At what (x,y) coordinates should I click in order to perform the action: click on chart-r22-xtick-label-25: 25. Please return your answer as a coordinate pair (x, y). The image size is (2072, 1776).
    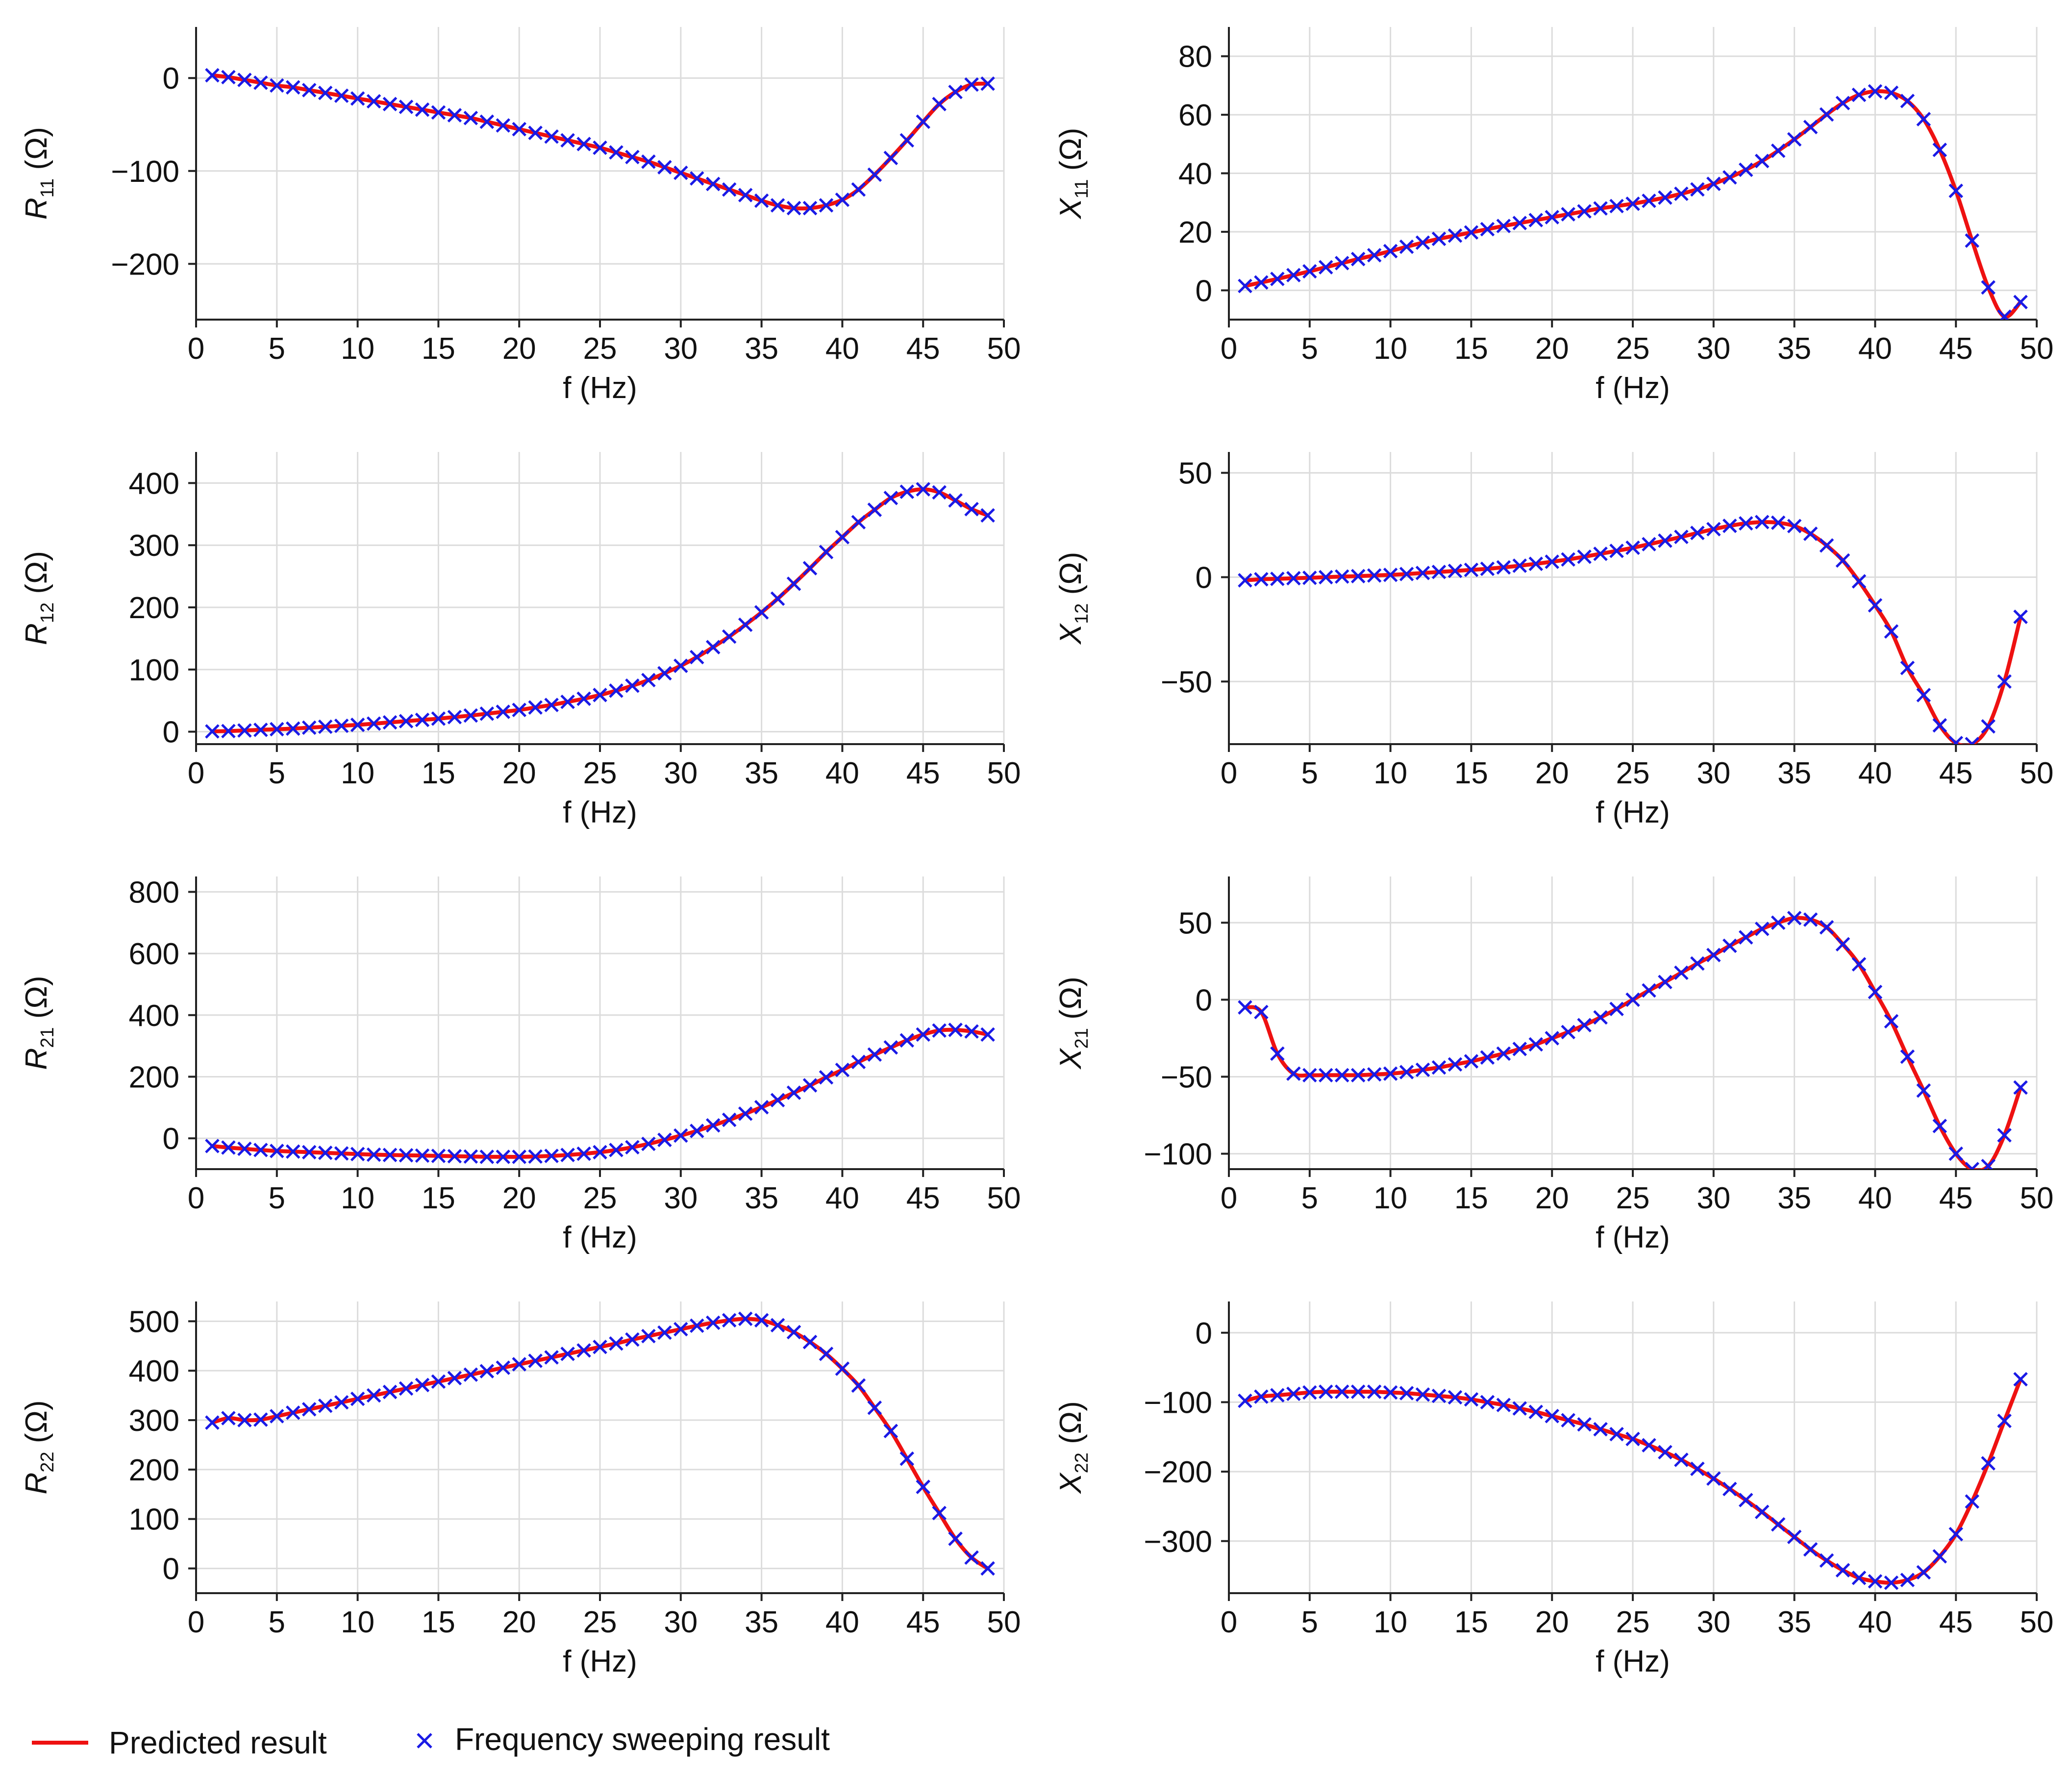
    Looking at the image, I should click on (600, 1622).